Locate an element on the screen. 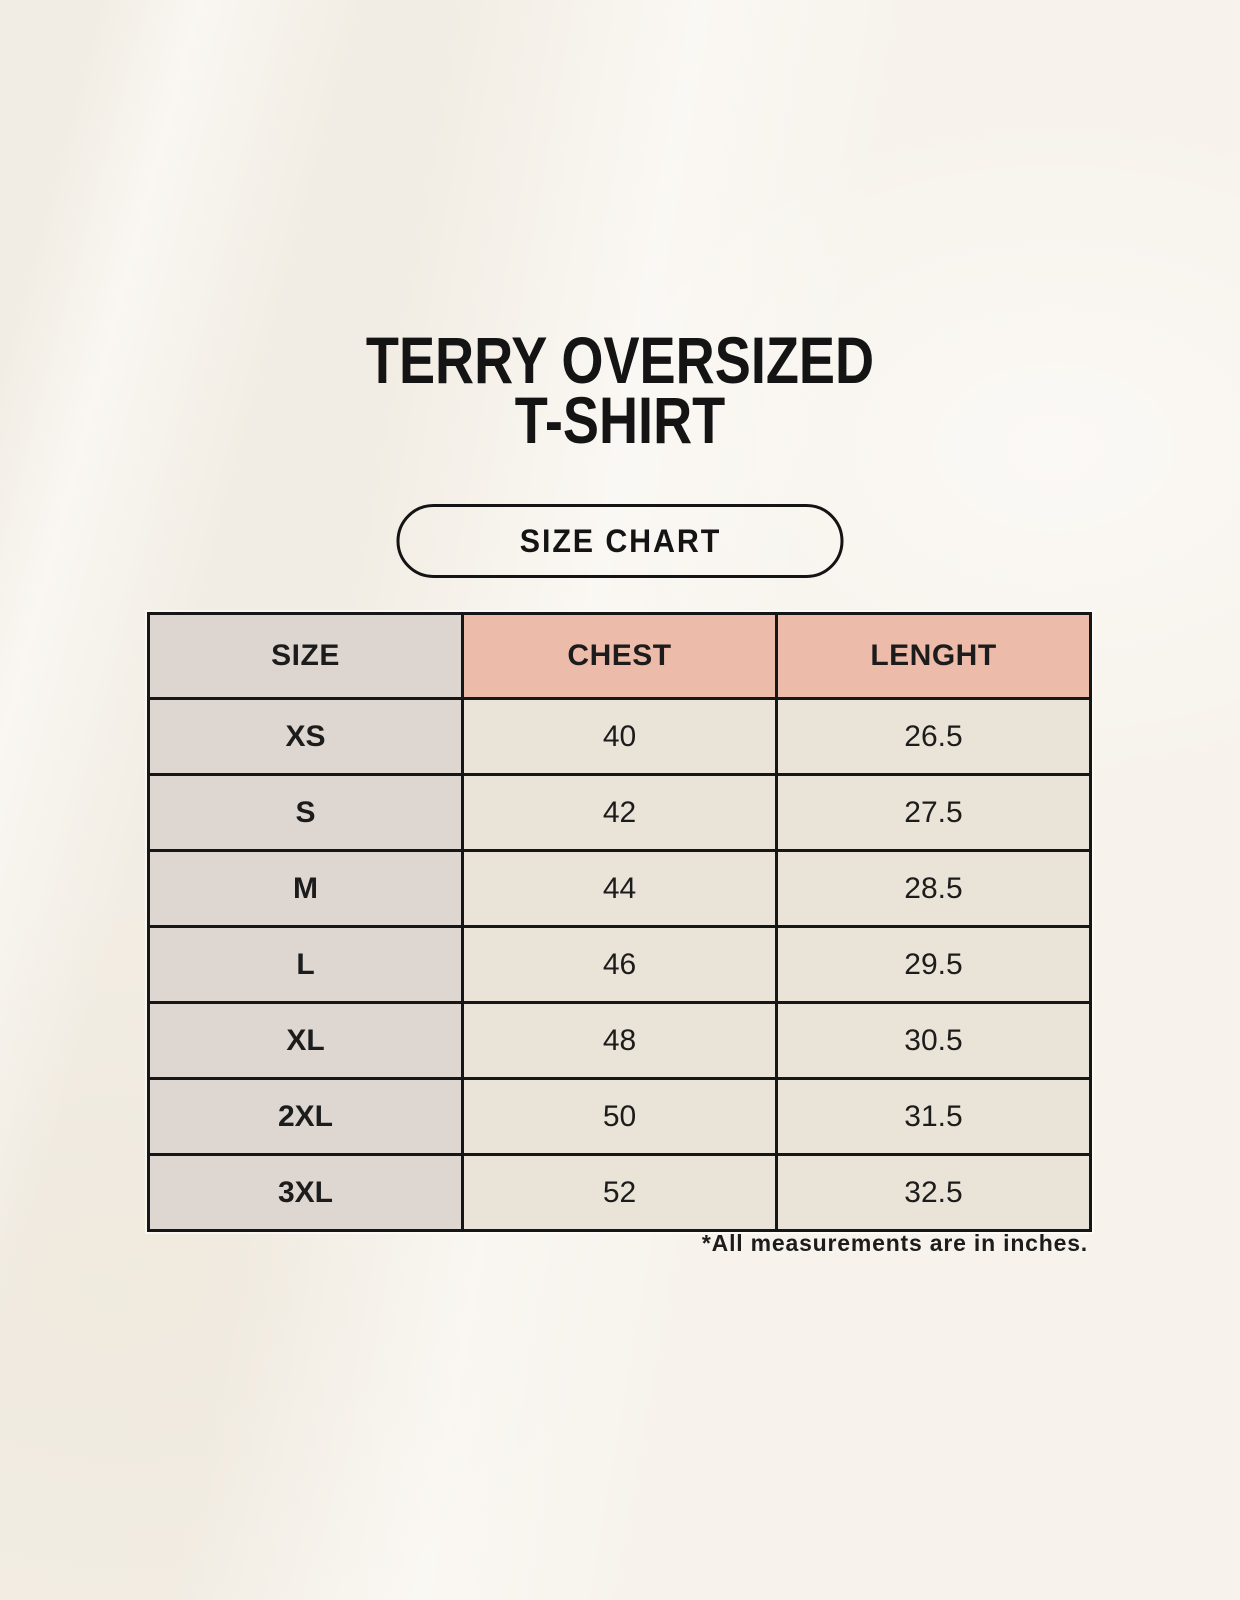 The image size is (1240, 1600). page-title-line2: T-SHIRT is located at coordinates (620, 420).